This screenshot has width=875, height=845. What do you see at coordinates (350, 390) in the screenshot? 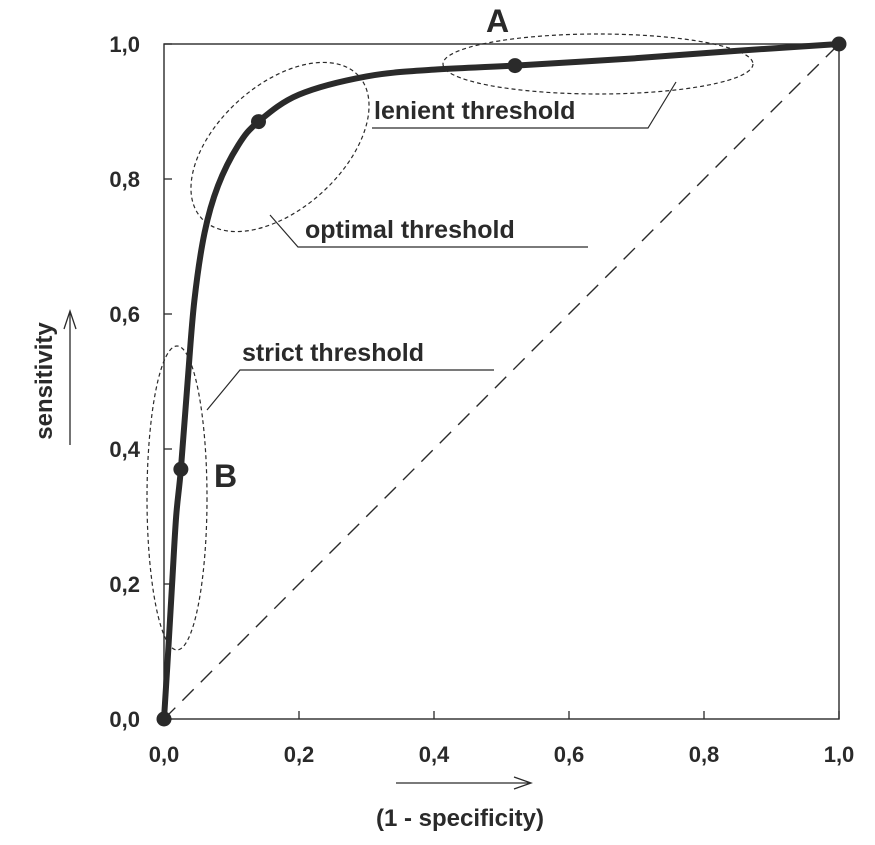
I see `strict-leader-line` at bounding box center [350, 390].